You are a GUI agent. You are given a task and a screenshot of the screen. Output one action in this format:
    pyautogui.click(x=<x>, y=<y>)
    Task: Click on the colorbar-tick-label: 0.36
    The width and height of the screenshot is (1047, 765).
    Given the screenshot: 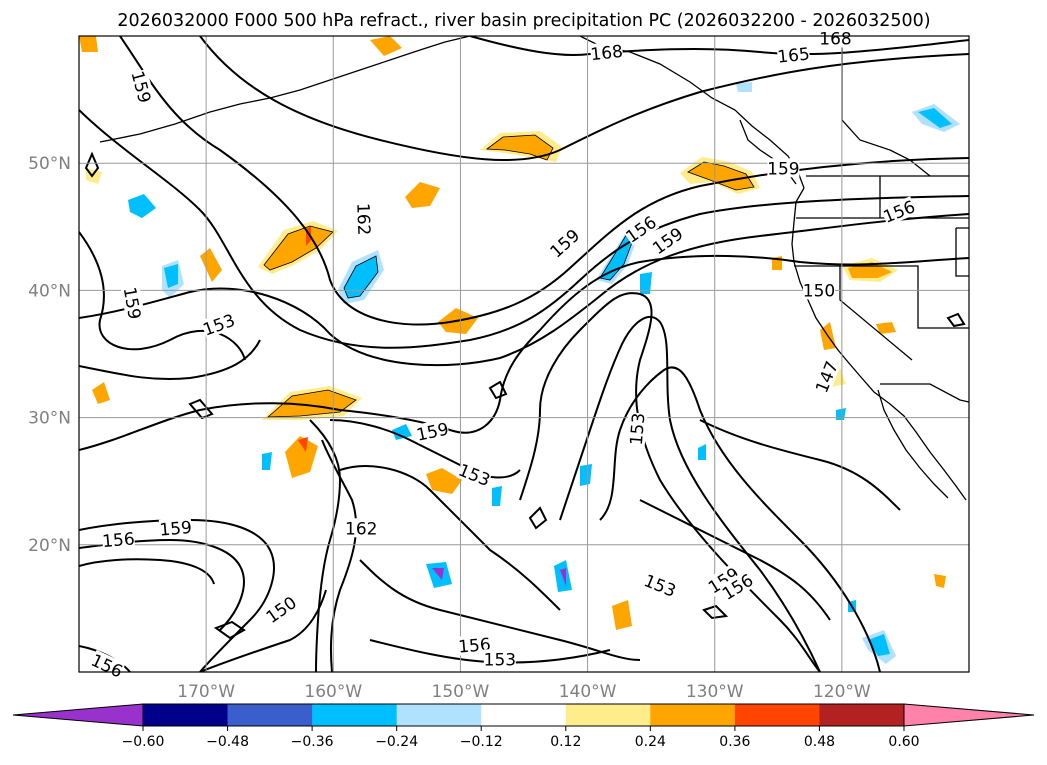 What is the action you would take?
    pyautogui.click(x=734, y=742)
    